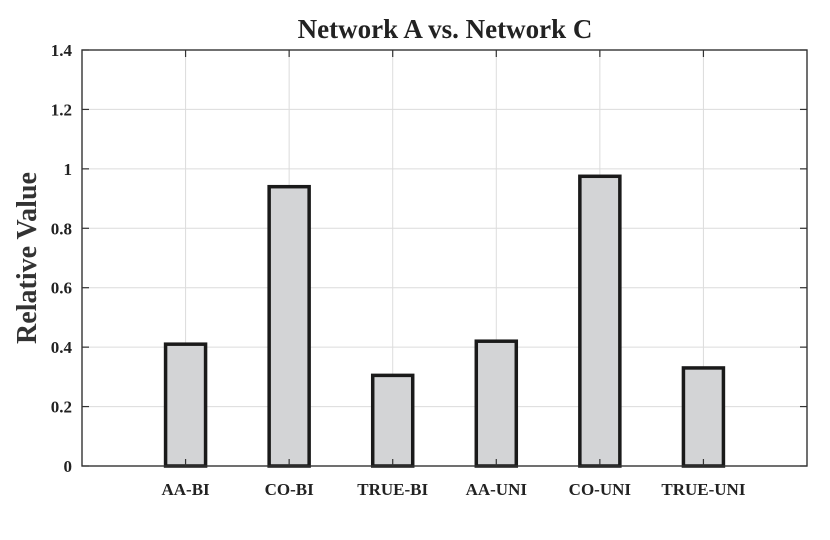  I want to click on x-tick-labels: AA-BI CO-BI TRUE-BI AA-UNI CO-UNI TRUE-UNI, so click(453, 489).